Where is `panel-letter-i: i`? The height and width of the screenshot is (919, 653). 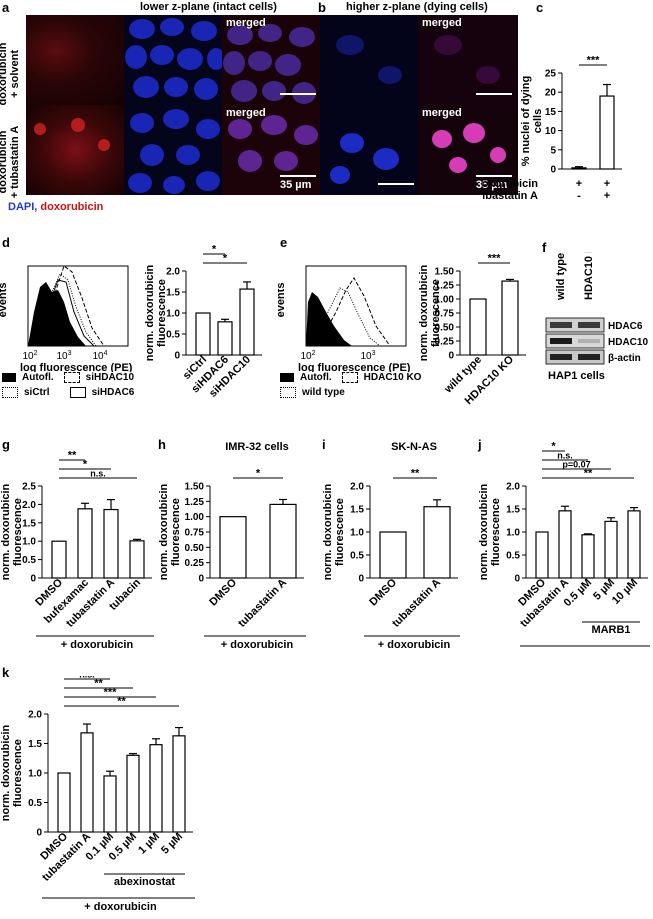 panel-letter-i: i is located at coordinates (324, 444).